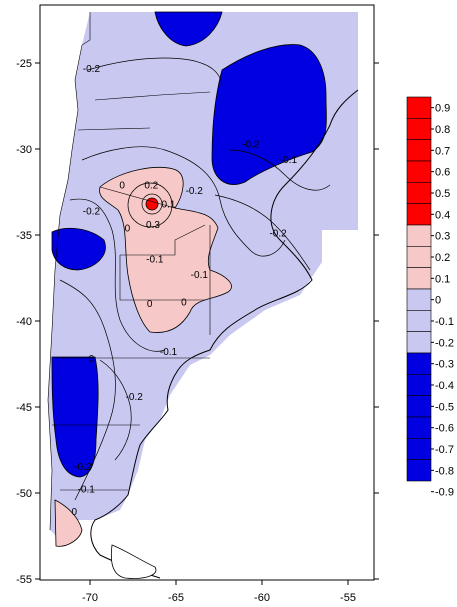  What do you see at coordinates (438, 301) in the screenshot?
I see `colorbar-label: 0` at bounding box center [438, 301].